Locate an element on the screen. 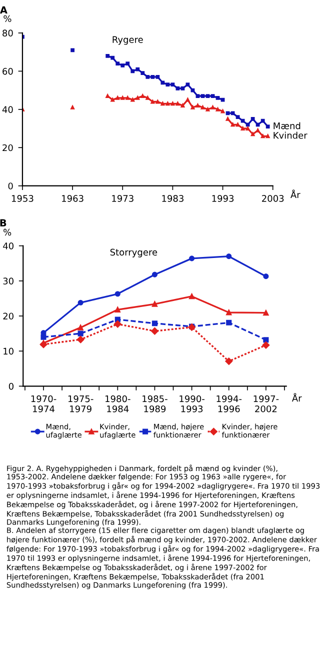 The height and width of the screenshot is (659, 321). annotation: Storrygere is located at coordinates (134, 253).